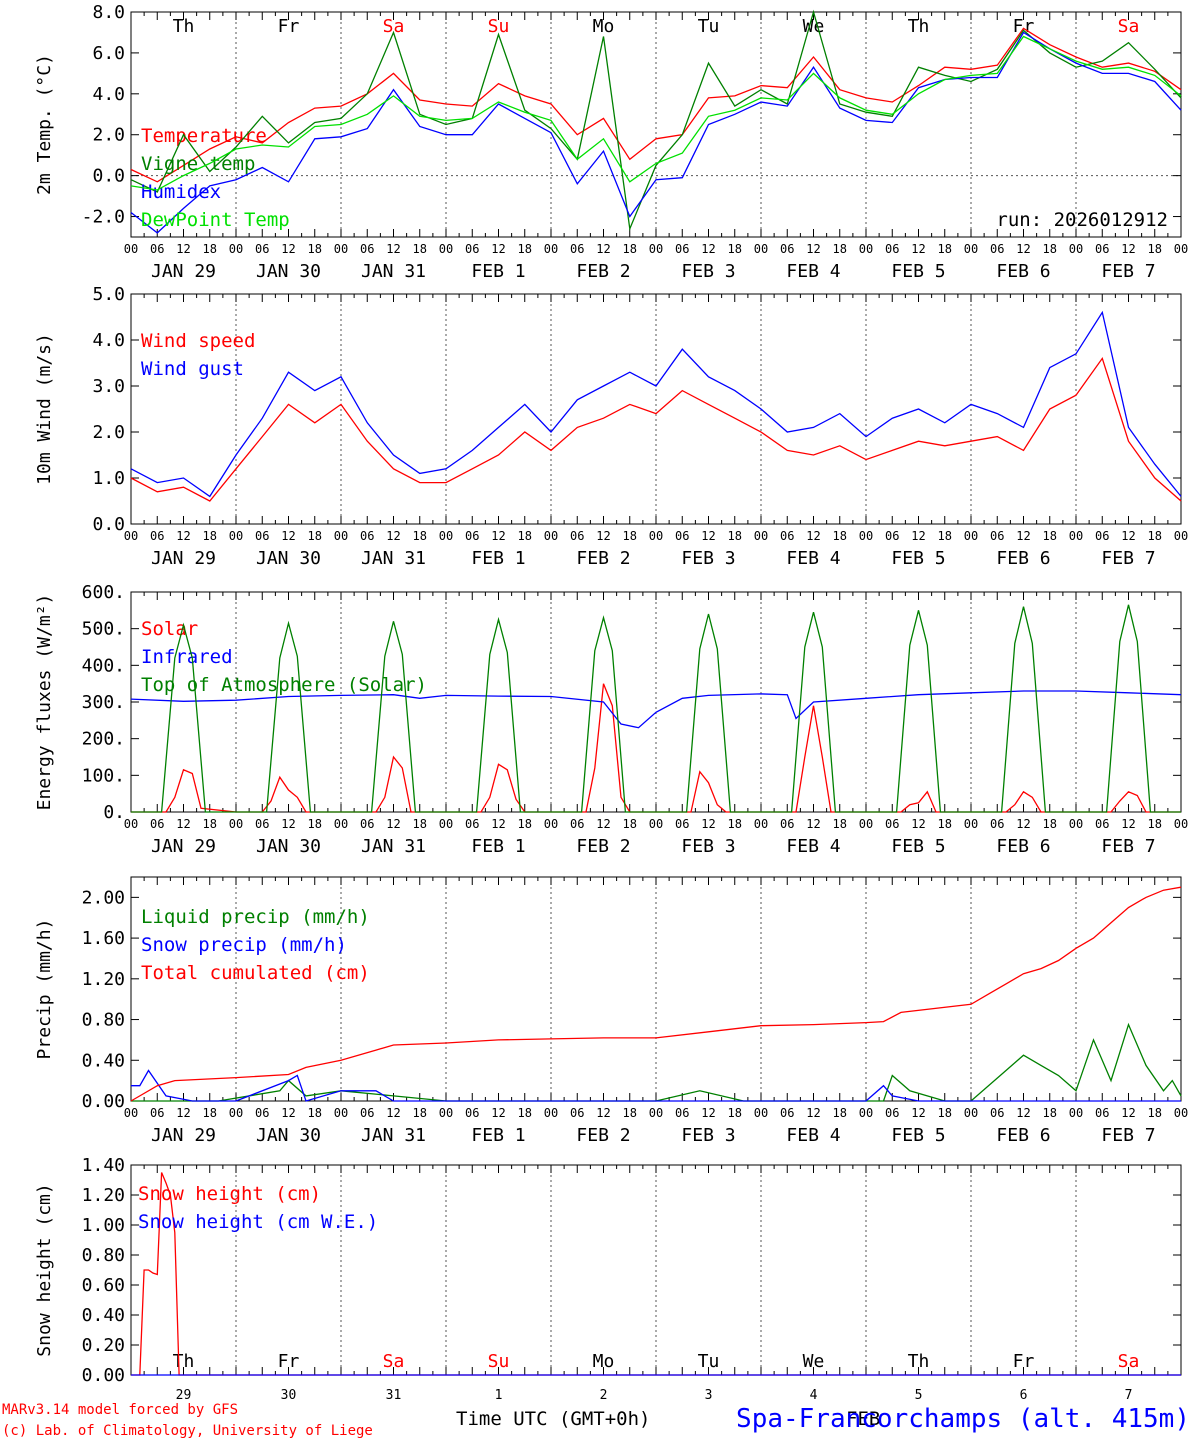 The height and width of the screenshot is (1440, 1194). What do you see at coordinates (103, 1255) in the screenshot?
I see `y-tick-label: 0.80` at bounding box center [103, 1255].